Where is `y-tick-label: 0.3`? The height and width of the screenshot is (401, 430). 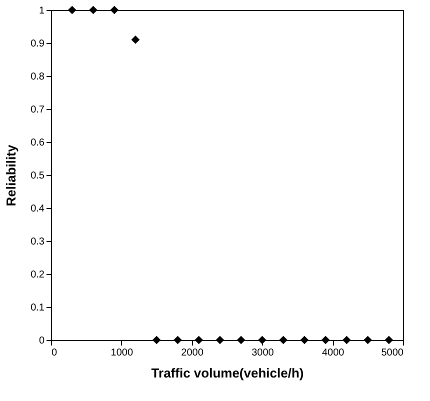
y-tick-label: 0.3 is located at coordinates (37, 242).